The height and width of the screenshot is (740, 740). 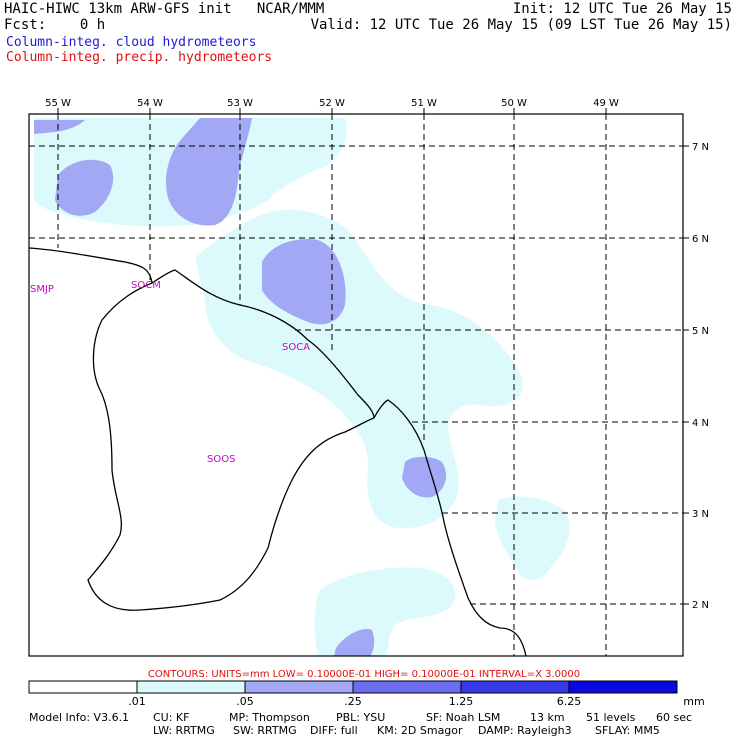 I want to click on vertical-levels: 51 levels, so click(x=611, y=717).